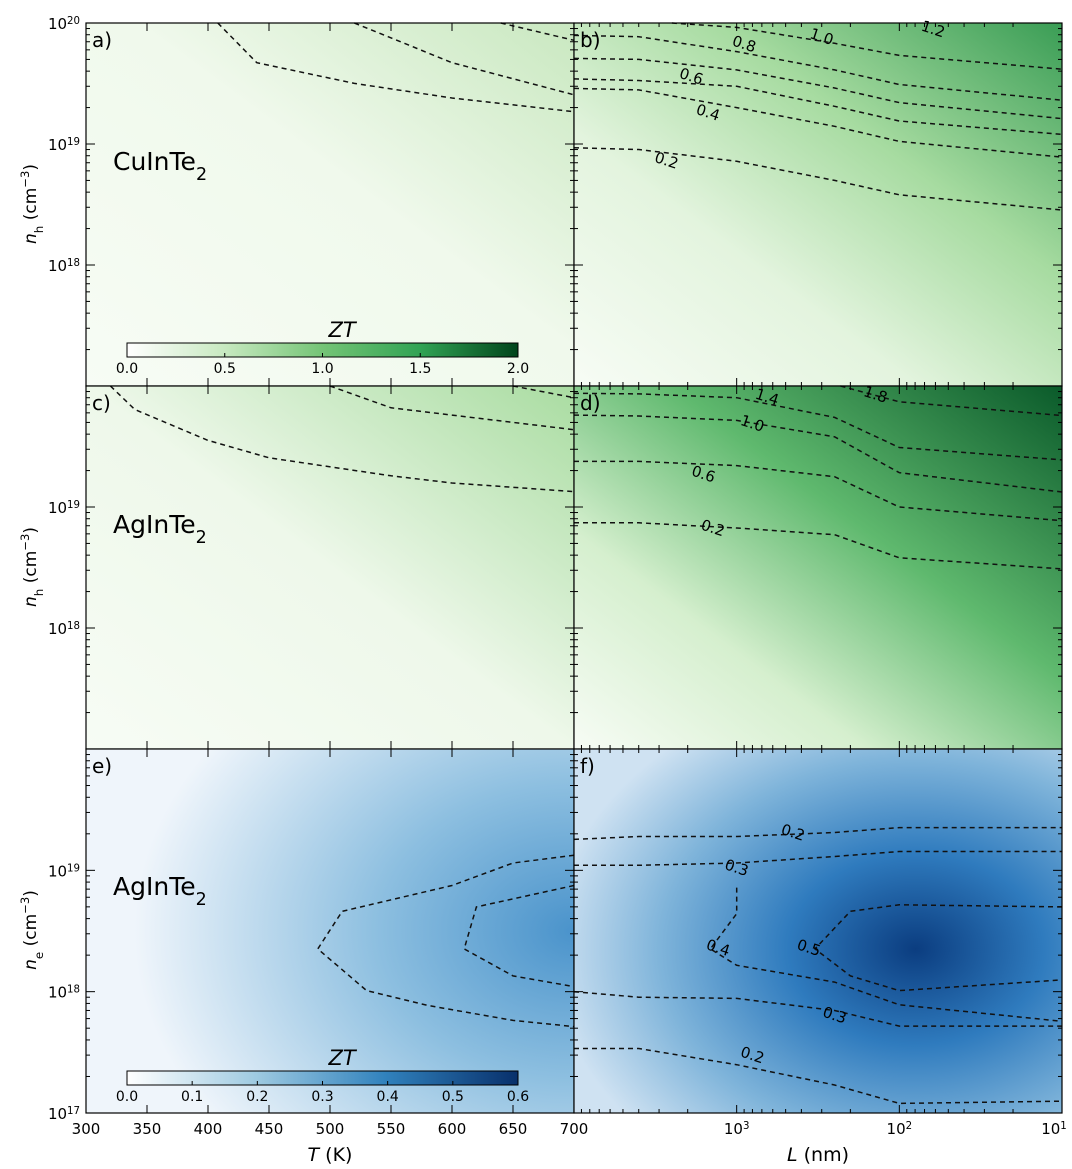 The height and width of the screenshot is (1169, 1072). What do you see at coordinates (64, 24) in the screenshot?
I see `y-tick-label: 1020` at bounding box center [64, 24].